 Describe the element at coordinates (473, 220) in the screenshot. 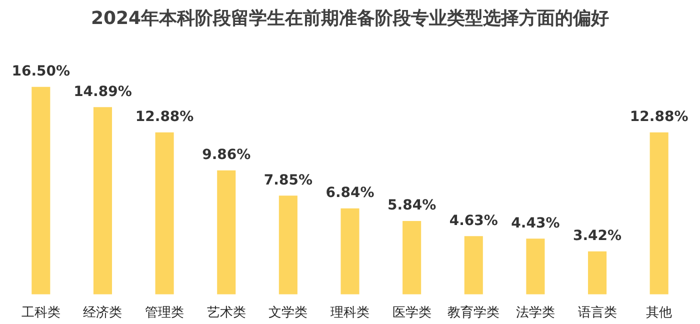

I see `data-label: 4.63%` at that location.